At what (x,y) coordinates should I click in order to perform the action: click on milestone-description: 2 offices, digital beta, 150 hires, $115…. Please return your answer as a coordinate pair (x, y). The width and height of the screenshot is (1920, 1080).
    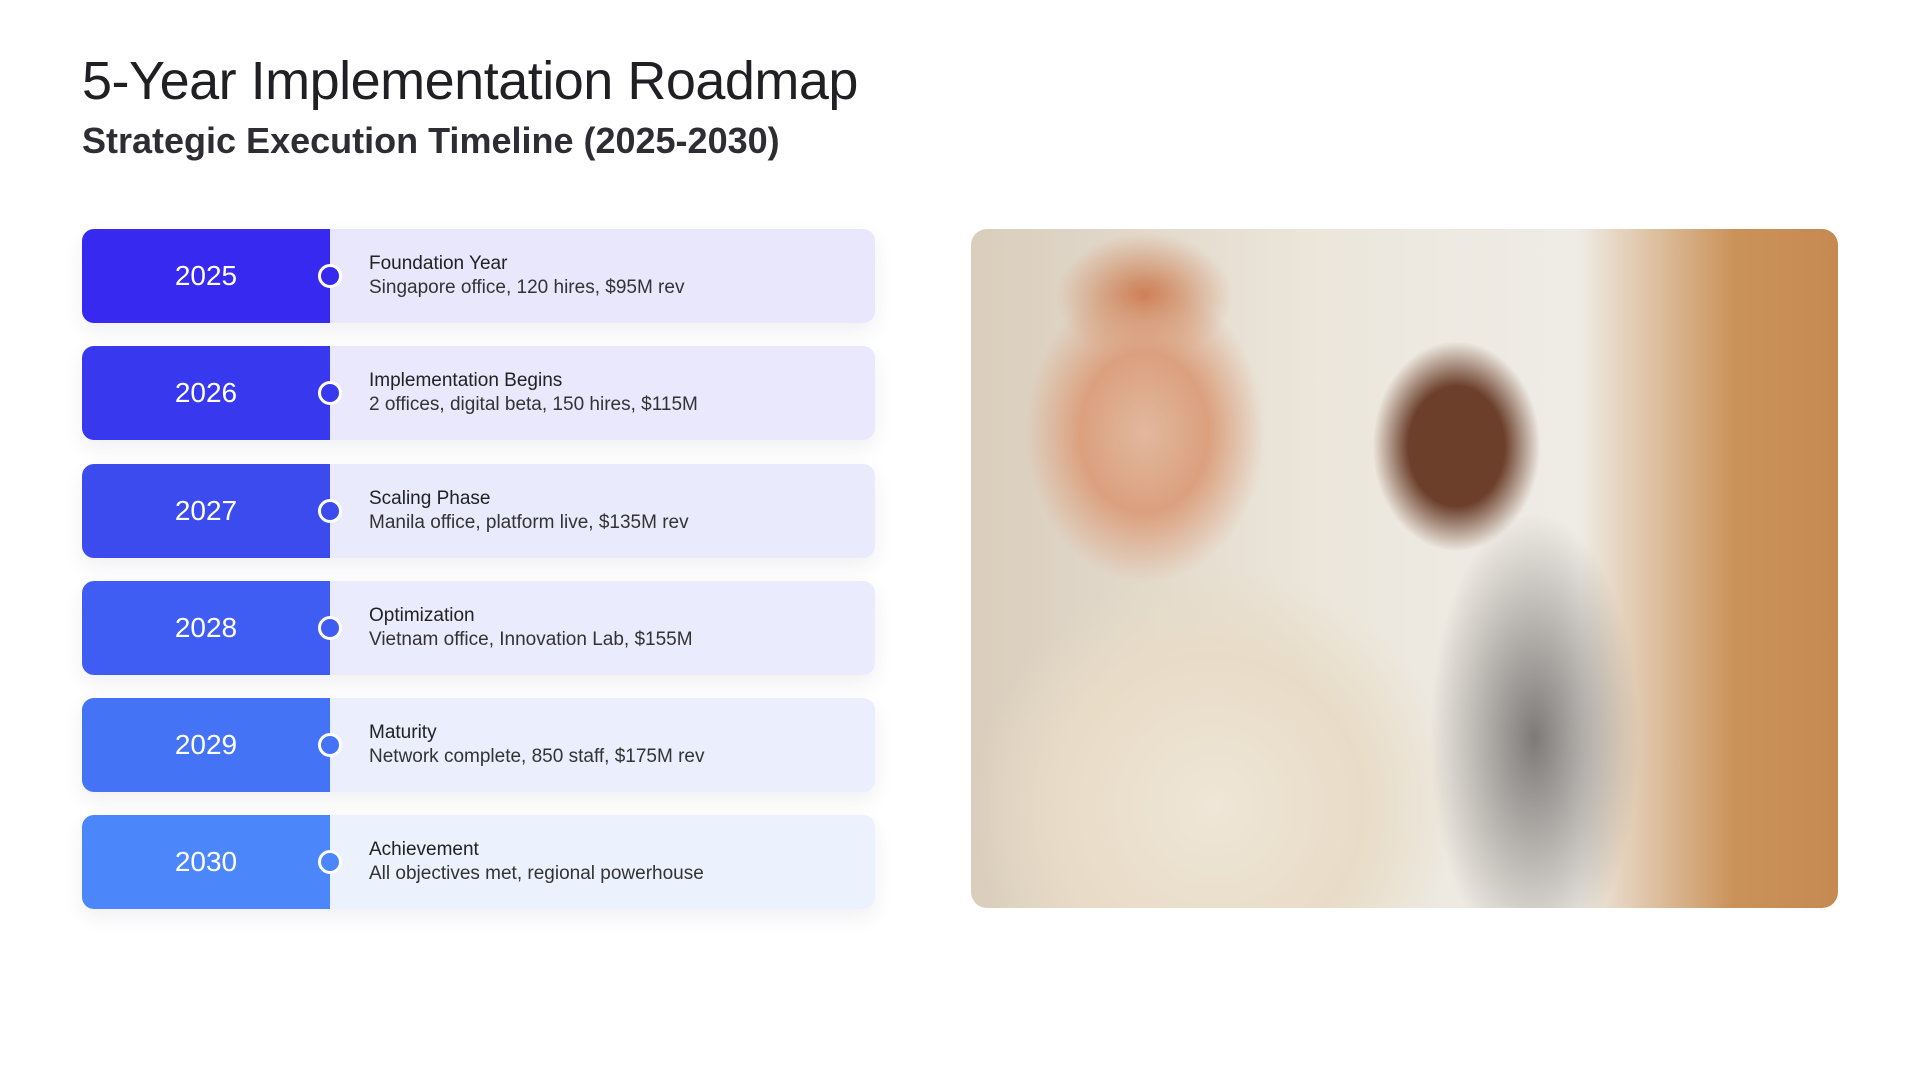
    Looking at the image, I should click on (533, 405).